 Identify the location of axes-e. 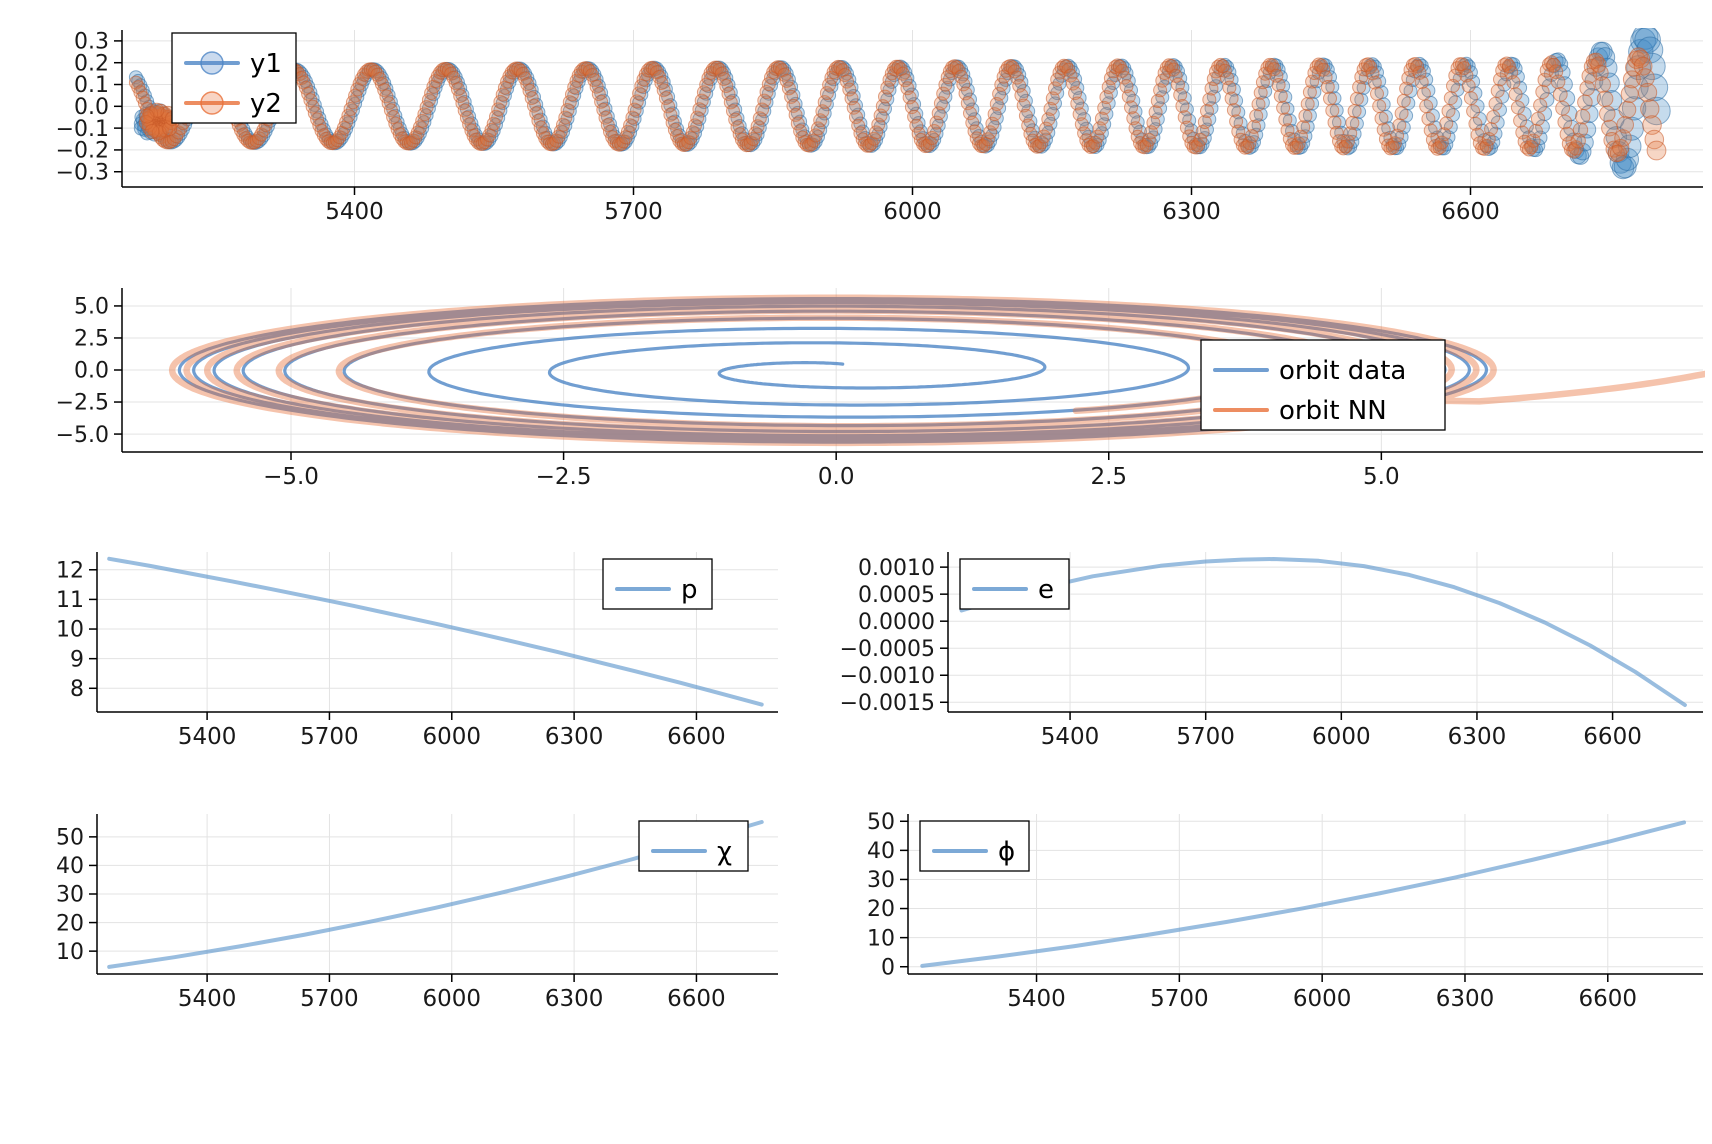
(1321, 636).